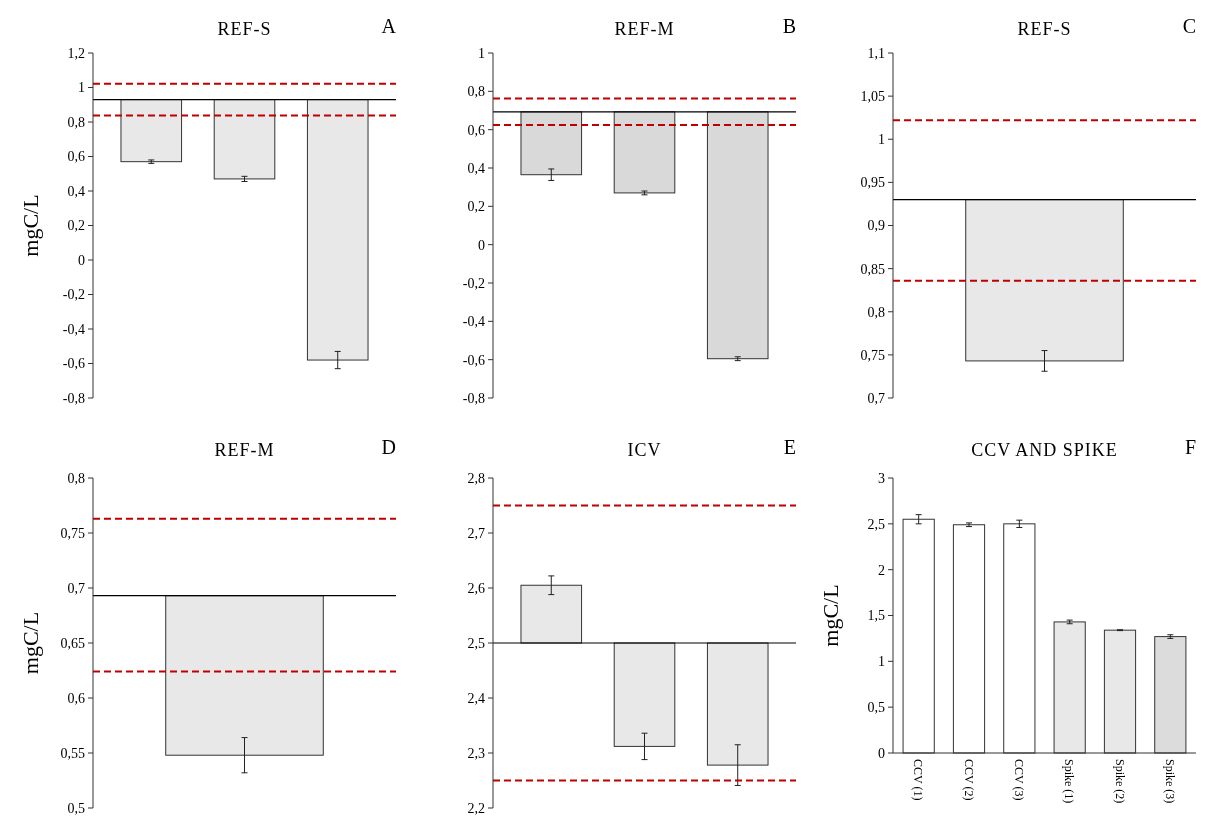 This screenshot has height=829, width=1216. I want to click on x-tick-label: CCV (1), so click(918, 780).